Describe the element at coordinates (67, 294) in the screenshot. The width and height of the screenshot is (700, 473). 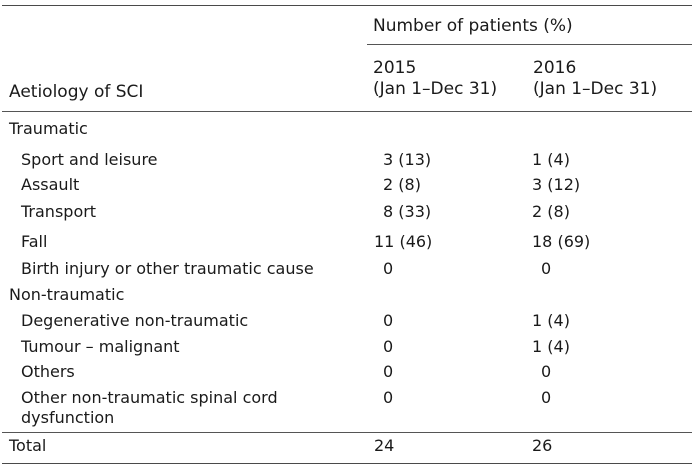
I see `section-title-non-traumatic: Non-traumatic` at that location.